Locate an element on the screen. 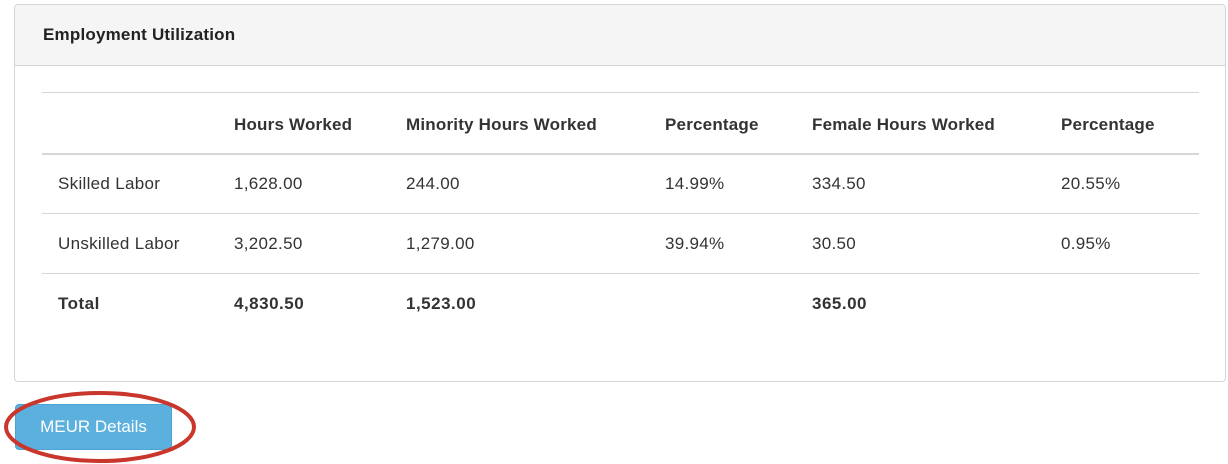 The image size is (1228, 464). header-row-label is located at coordinates (130, 123).